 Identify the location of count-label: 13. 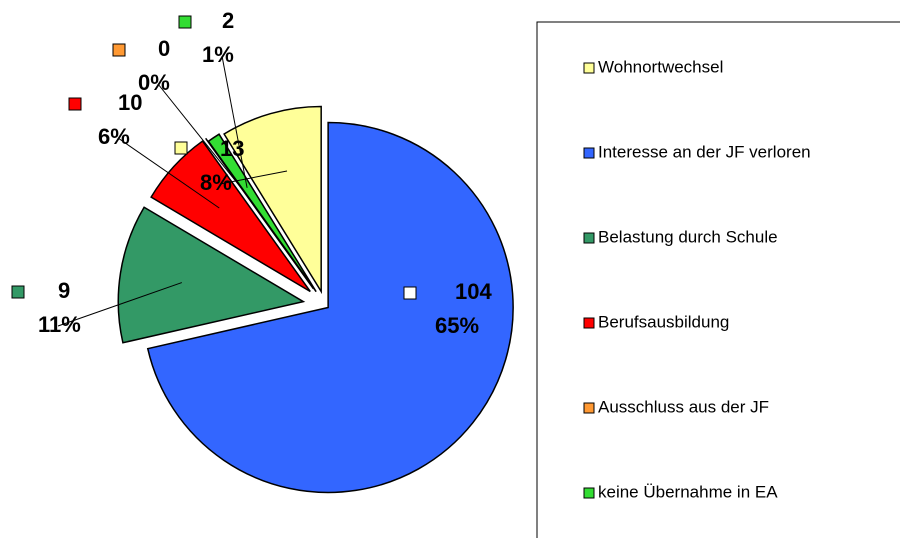
(232, 148).